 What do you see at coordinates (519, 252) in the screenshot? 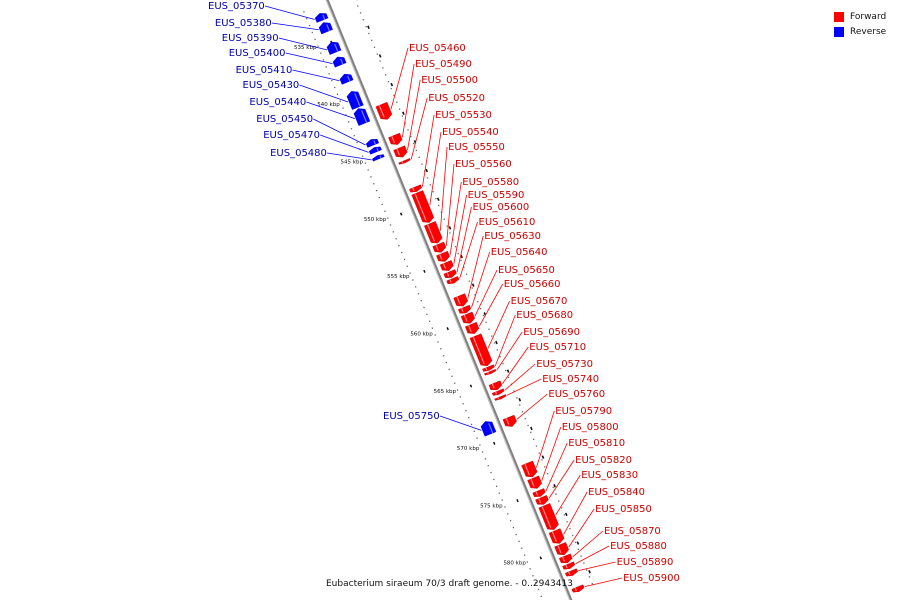
I see `forward-gene-label-eus-05640: EUS_05640` at bounding box center [519, 252].